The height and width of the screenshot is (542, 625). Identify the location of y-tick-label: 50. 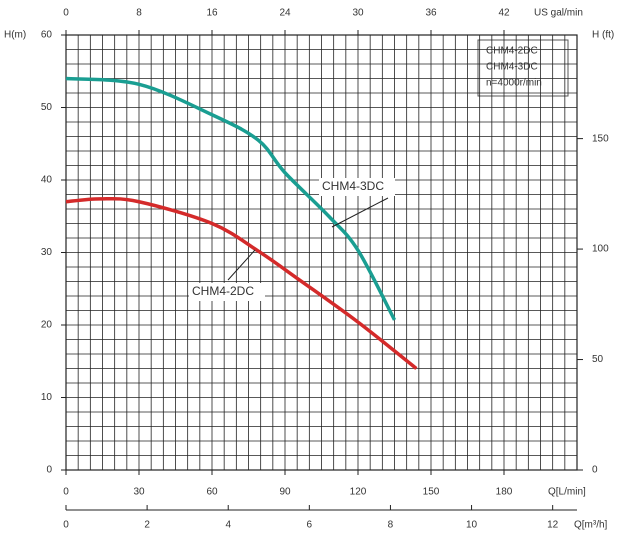
(47, 107).